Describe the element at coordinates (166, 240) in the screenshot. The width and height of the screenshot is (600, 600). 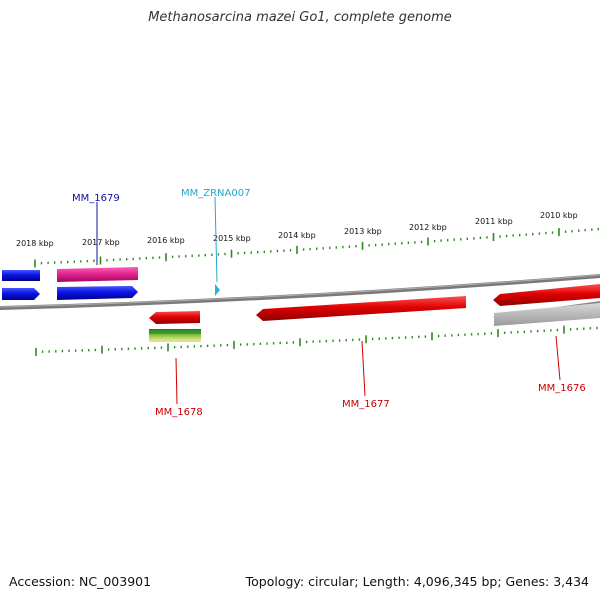
I see `tick-label-2016: 2016 kbp` at that location.